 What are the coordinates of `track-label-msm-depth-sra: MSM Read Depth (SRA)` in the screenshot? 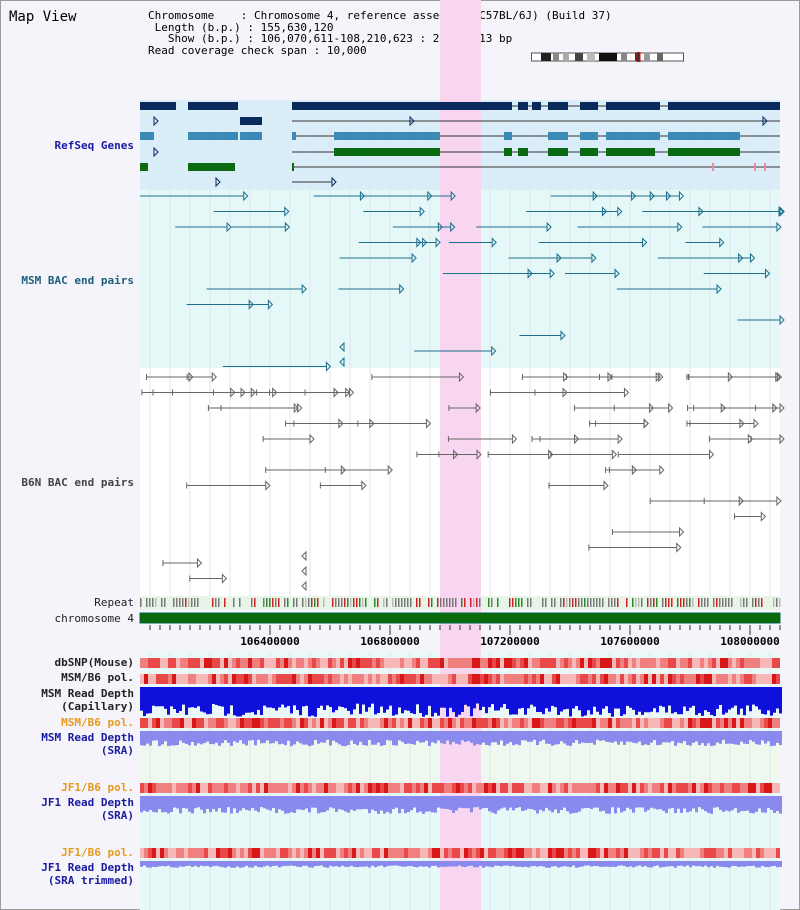 It's located at (68, 744).